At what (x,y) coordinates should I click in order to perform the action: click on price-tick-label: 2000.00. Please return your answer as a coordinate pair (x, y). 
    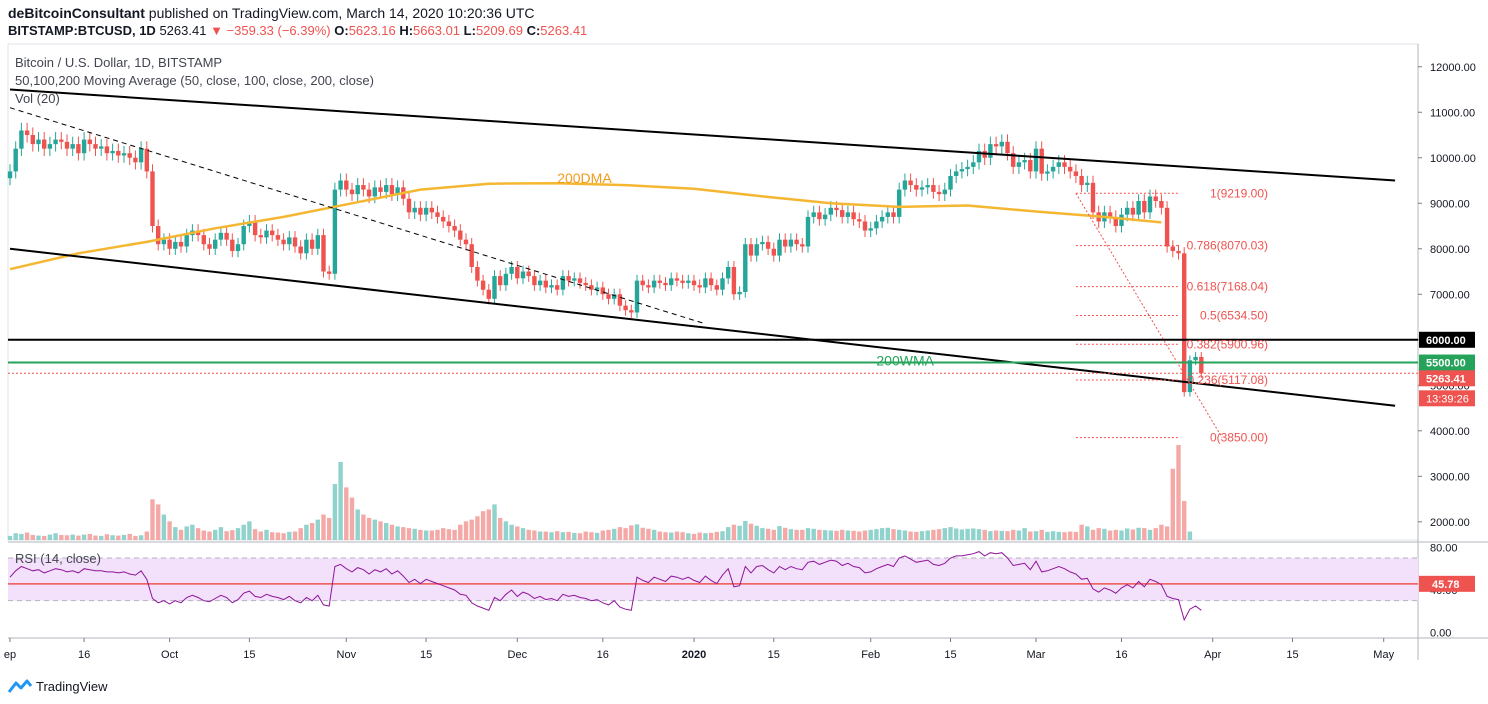
    Looking at the image, I should click on (1450, 523).